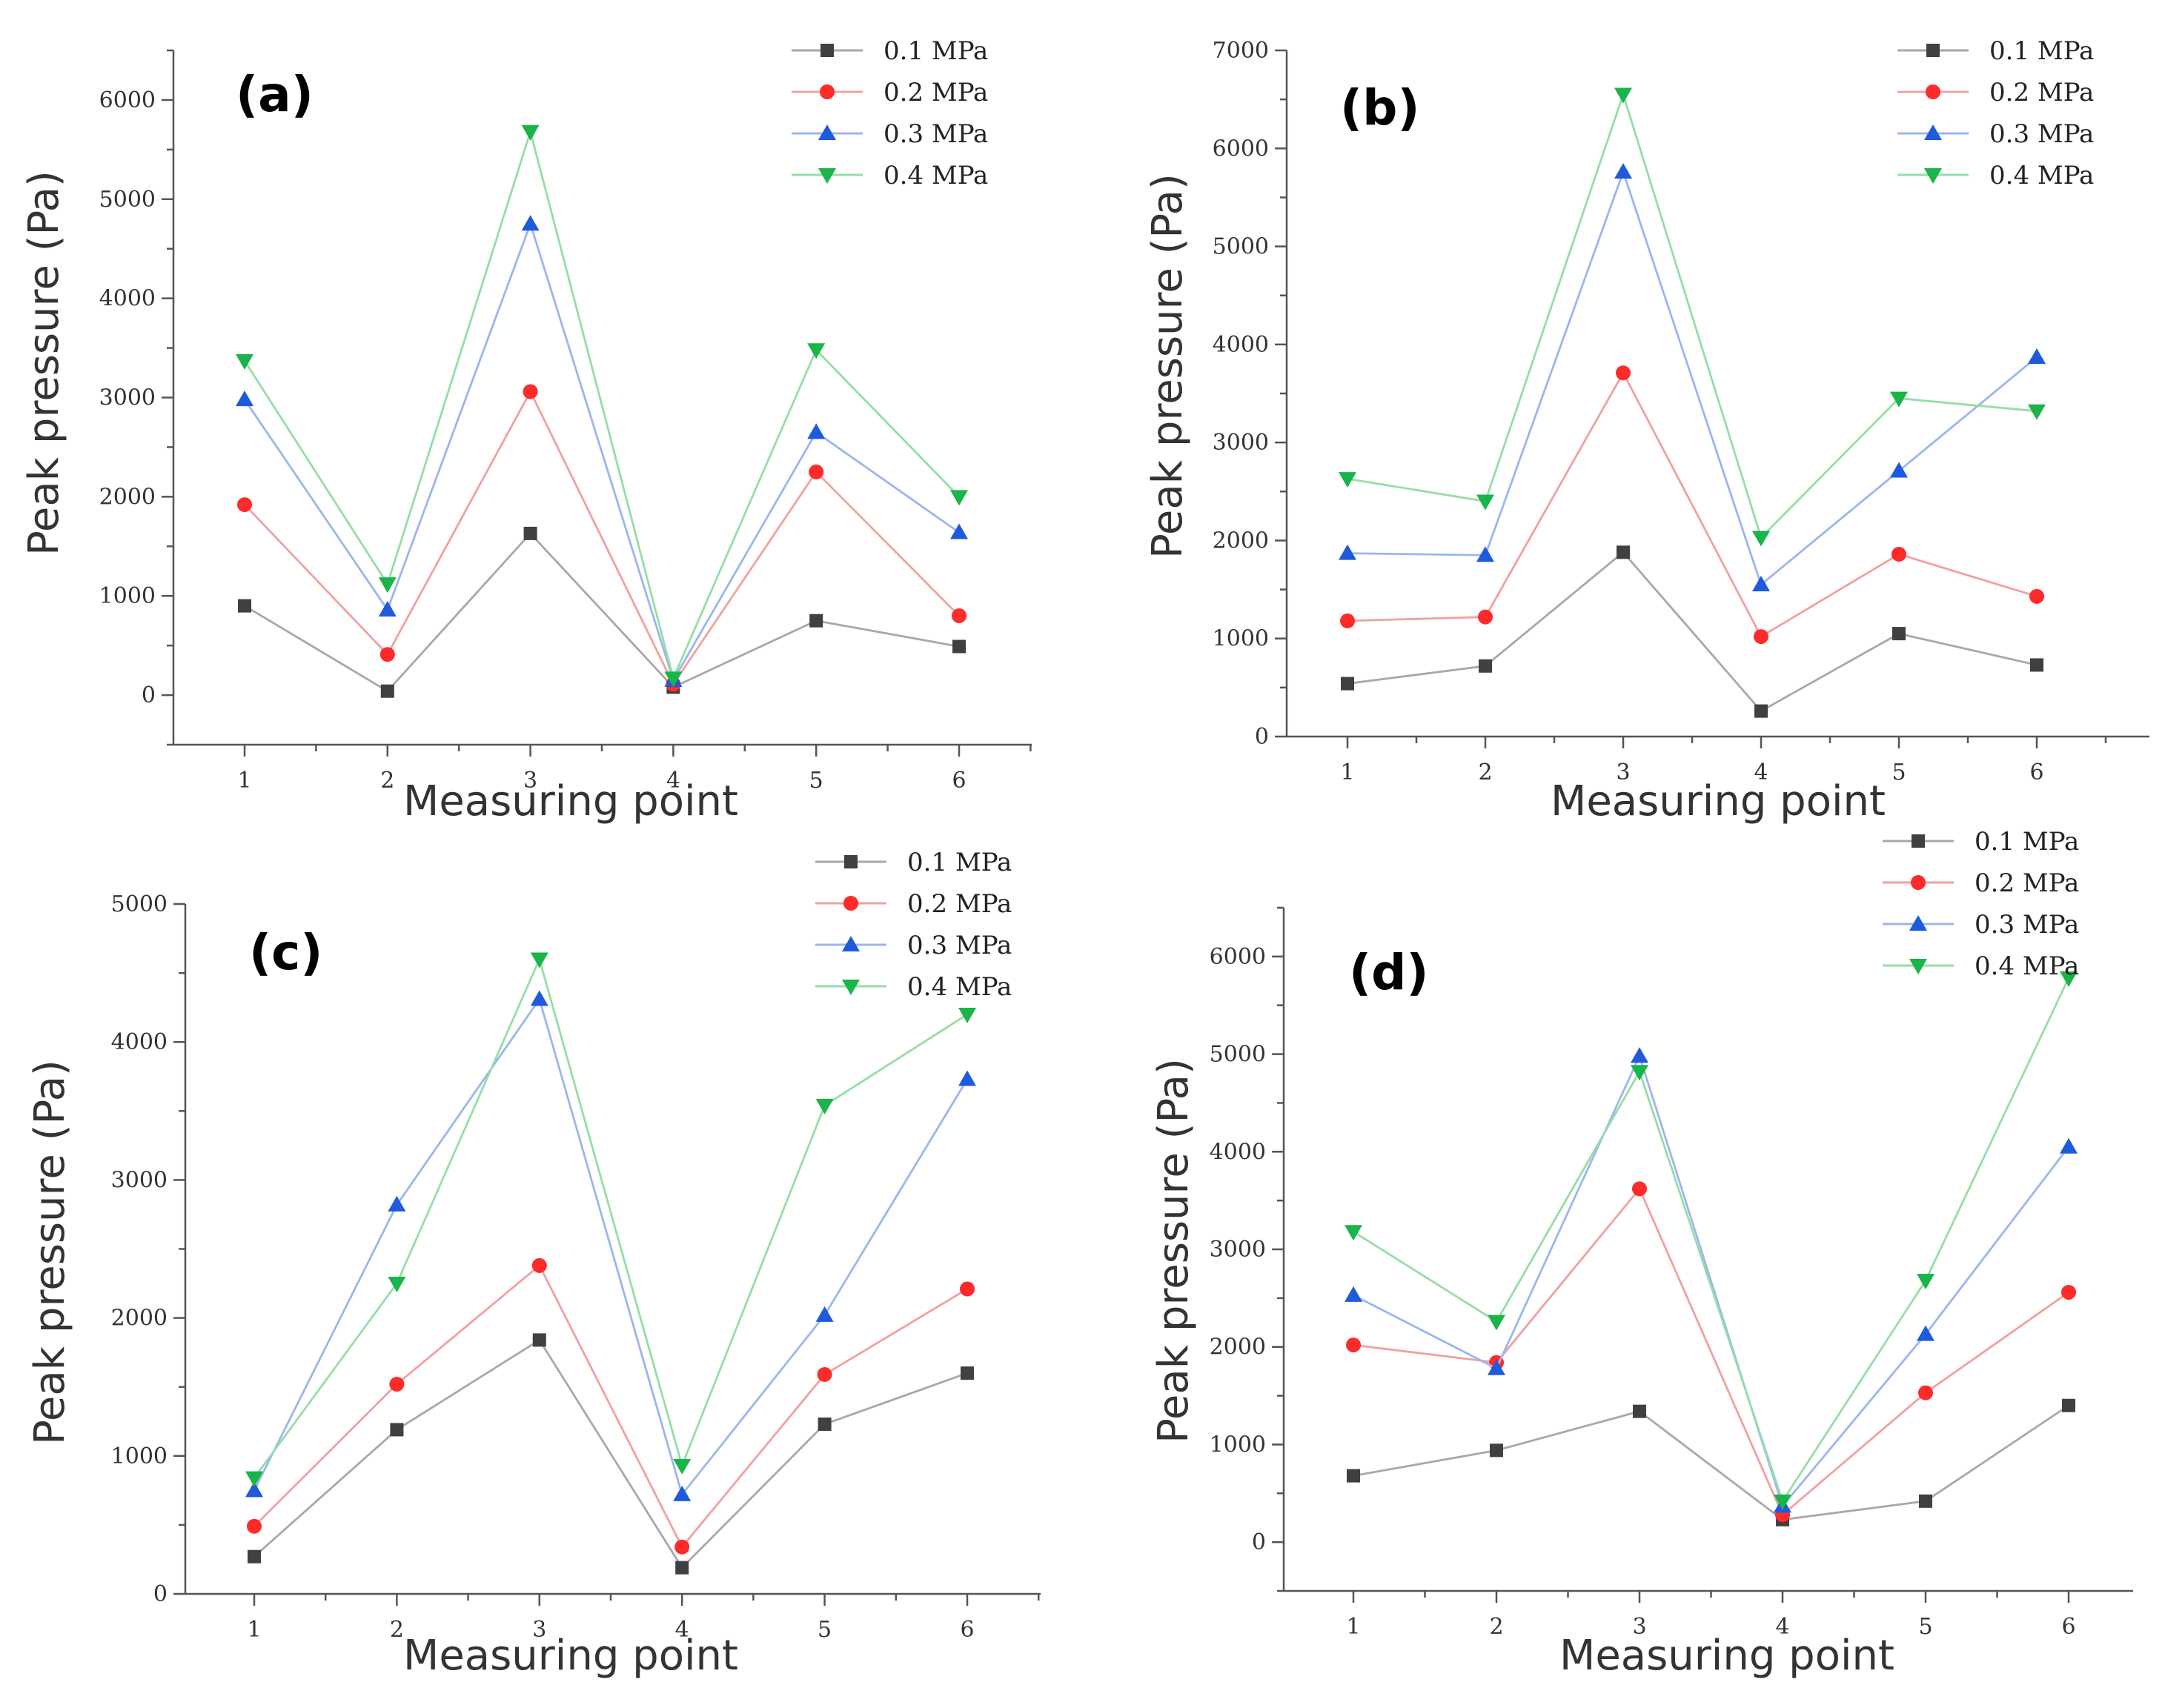  Describe the element at coordinates (959, 781) in the screenshot. I see `x-tick-label: 6` at that location.